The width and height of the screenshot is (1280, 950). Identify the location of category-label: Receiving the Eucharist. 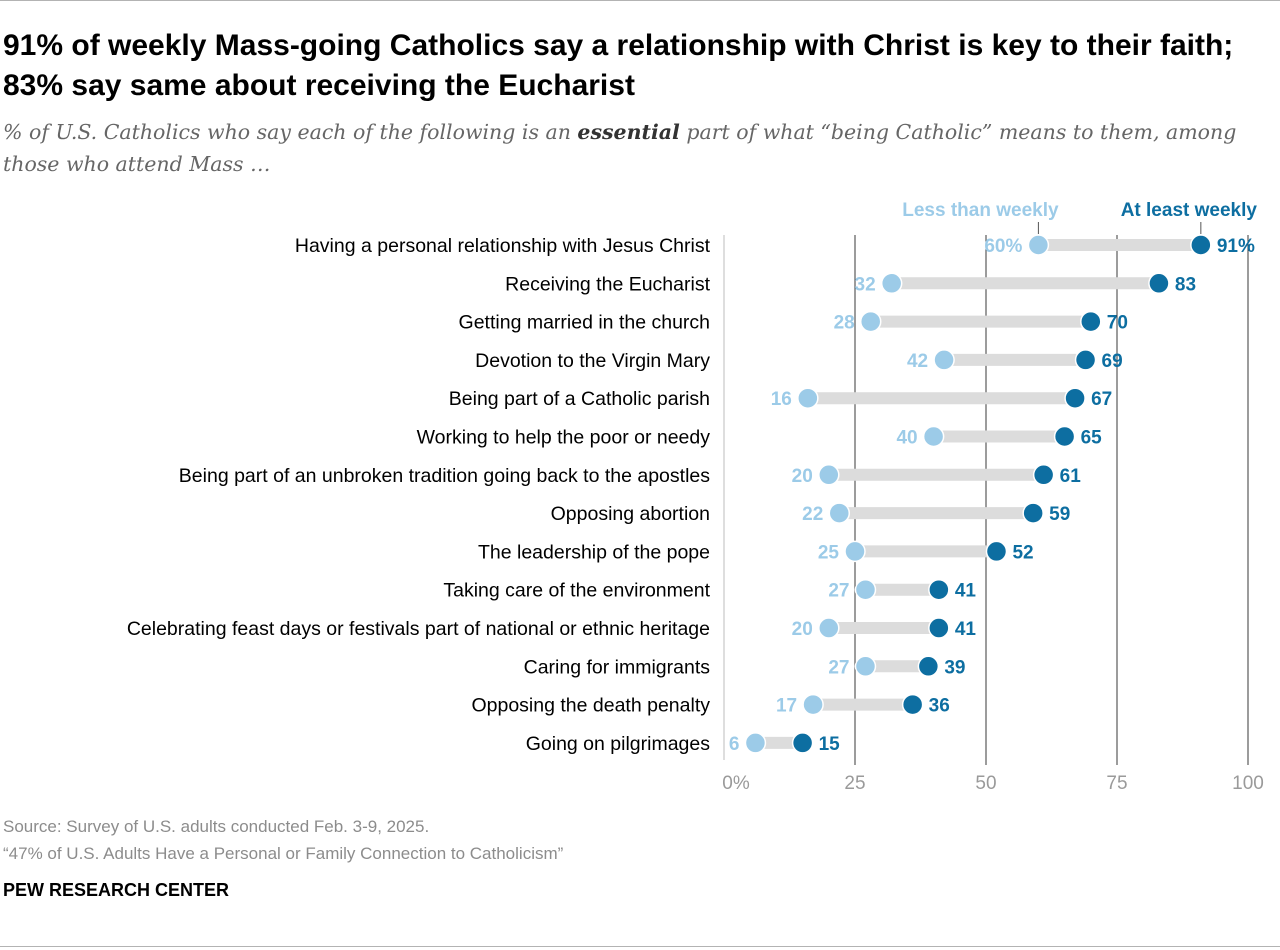
(607, 284).